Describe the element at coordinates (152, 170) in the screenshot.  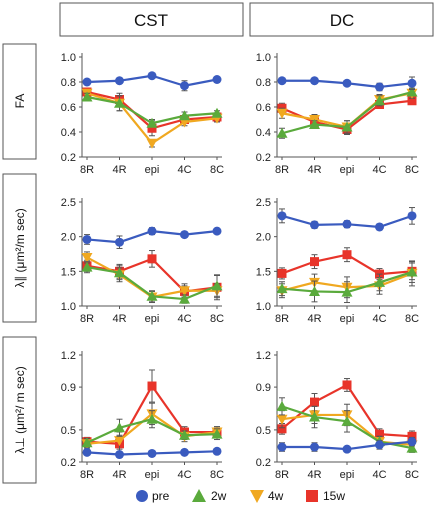
I see `x-tick-label-cst-0-2: epi` at that location.